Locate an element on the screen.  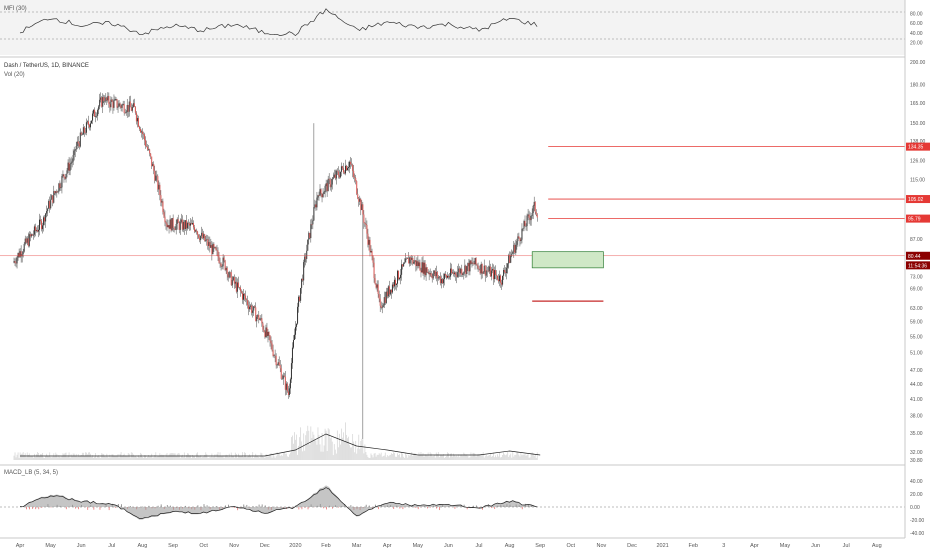
volume-group is located at coordinates (277, 441).